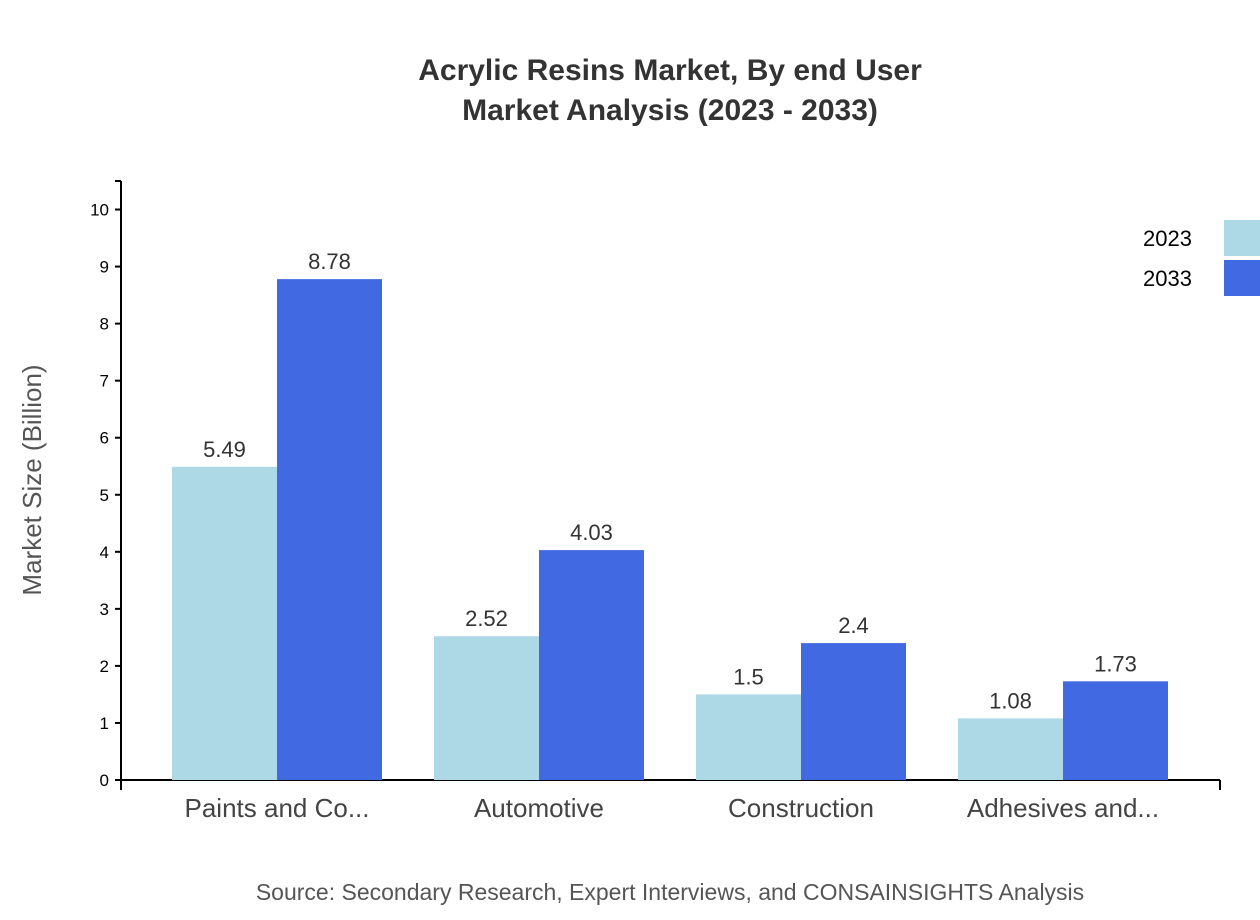 The height and width of the screenshot is (920, 1260). I want to click on y-tick-label: 0, so click(104, 780).